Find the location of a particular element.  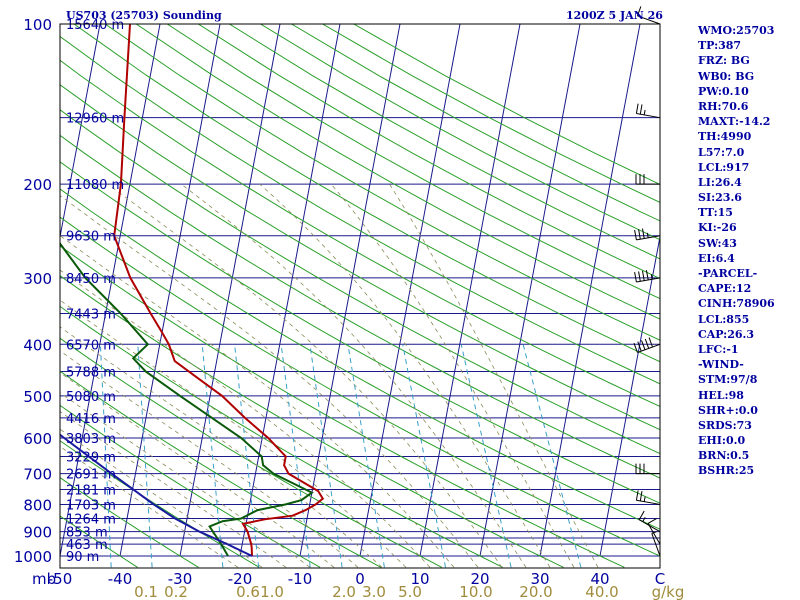

temperature-tick-label: 20 is located at coordinates (479, 579).